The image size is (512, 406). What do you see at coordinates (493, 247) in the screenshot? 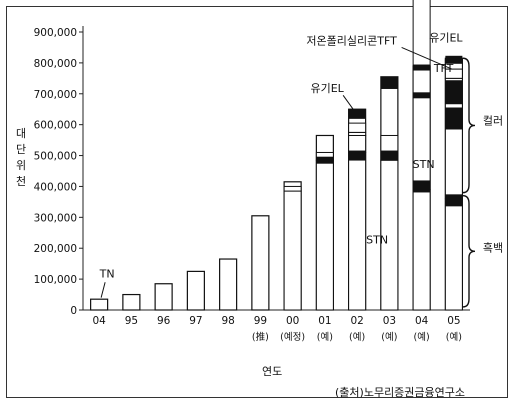
I see `bracket-label: 흑백` at bounding box center [493, 247].